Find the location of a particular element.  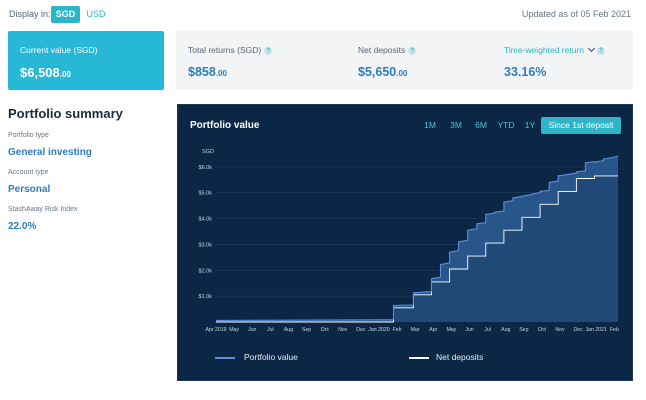

range-ytd-button: YTD is located at coordinates (506, 125).